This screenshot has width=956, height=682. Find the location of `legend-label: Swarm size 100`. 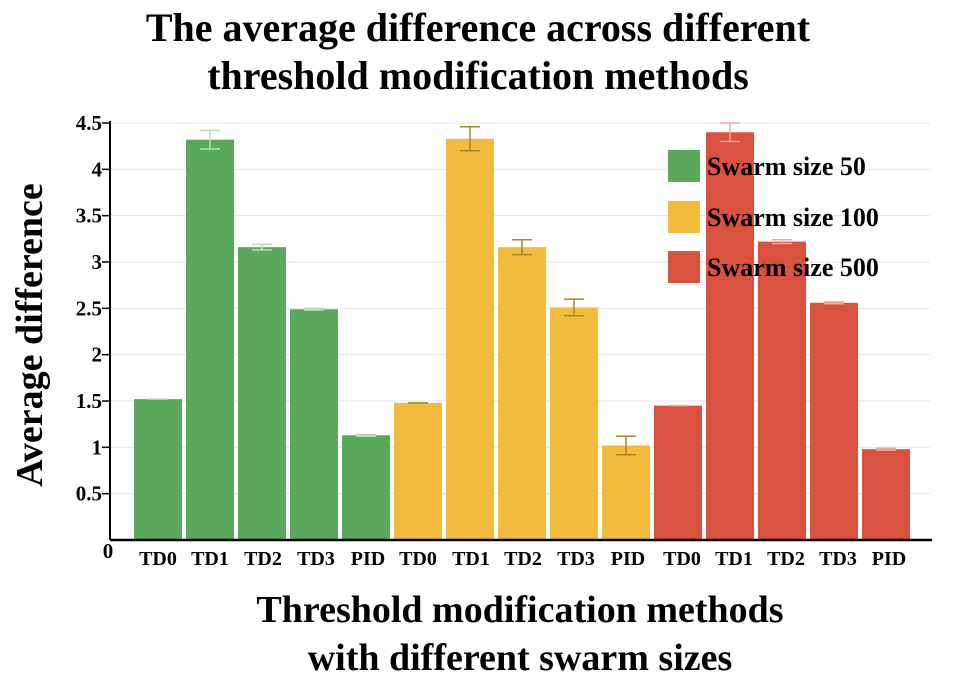

legend-label: Swarm size 100 is located at coordinates (793, 217).